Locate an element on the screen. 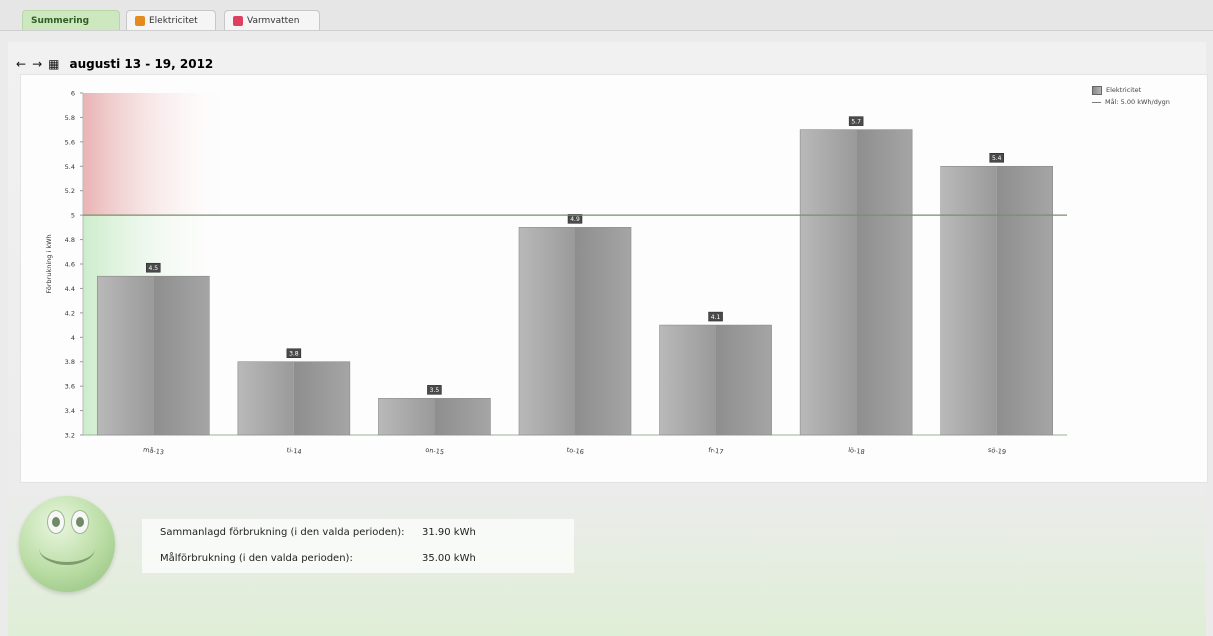 This screenshot has height=636, width=1213. legend-label-elektricitet: Elektricitet is located at coordinates (1124, 90).